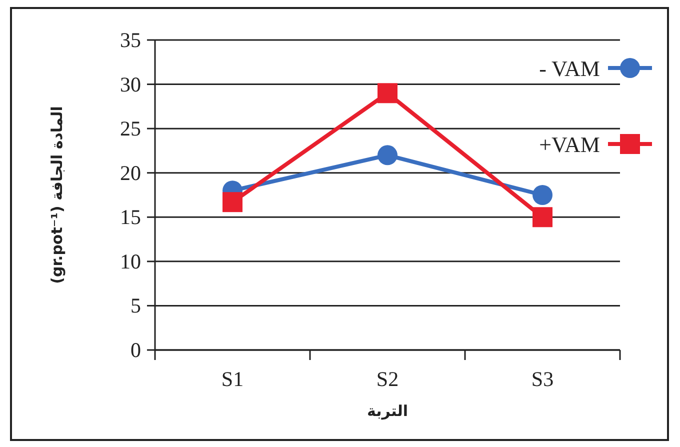 The width and height of the screenshot is (680, 447). What do you see at coordinates (130, 261) in the screenshot?
I see `y-tick-label: 10` at bounding box center [130, 261].